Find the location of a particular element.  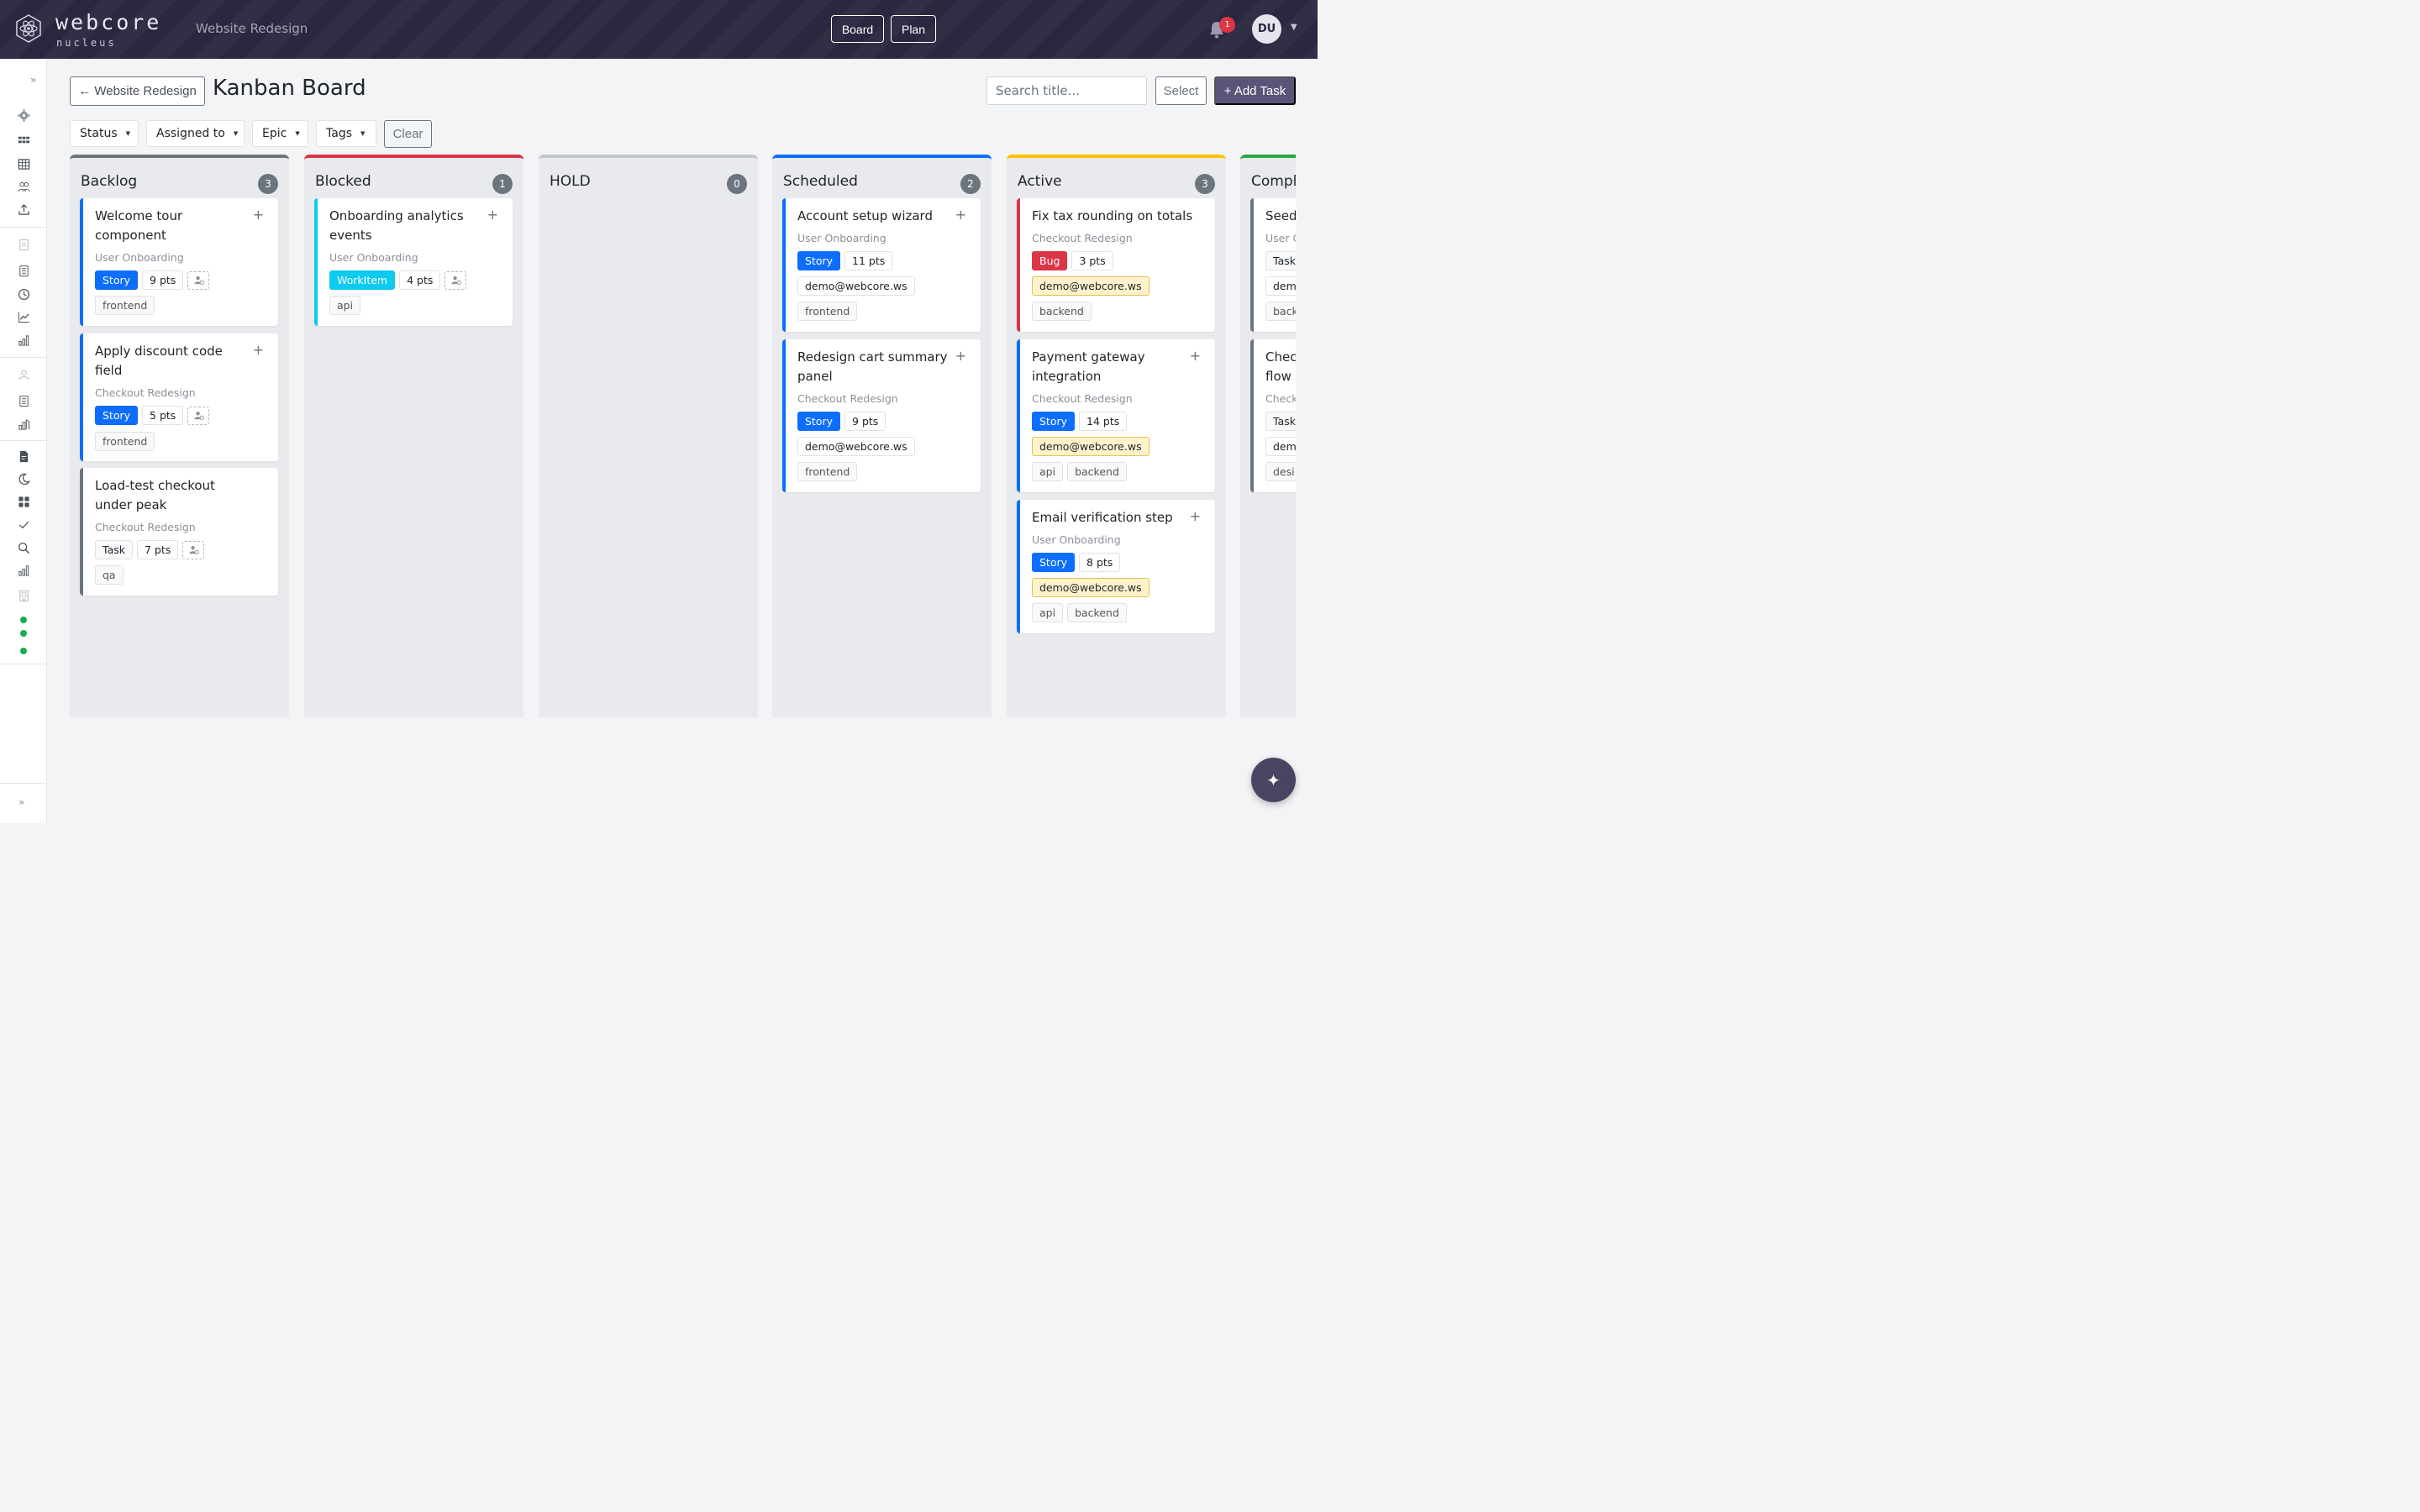

tag-chip: qa is located at coordinates (109, 575).